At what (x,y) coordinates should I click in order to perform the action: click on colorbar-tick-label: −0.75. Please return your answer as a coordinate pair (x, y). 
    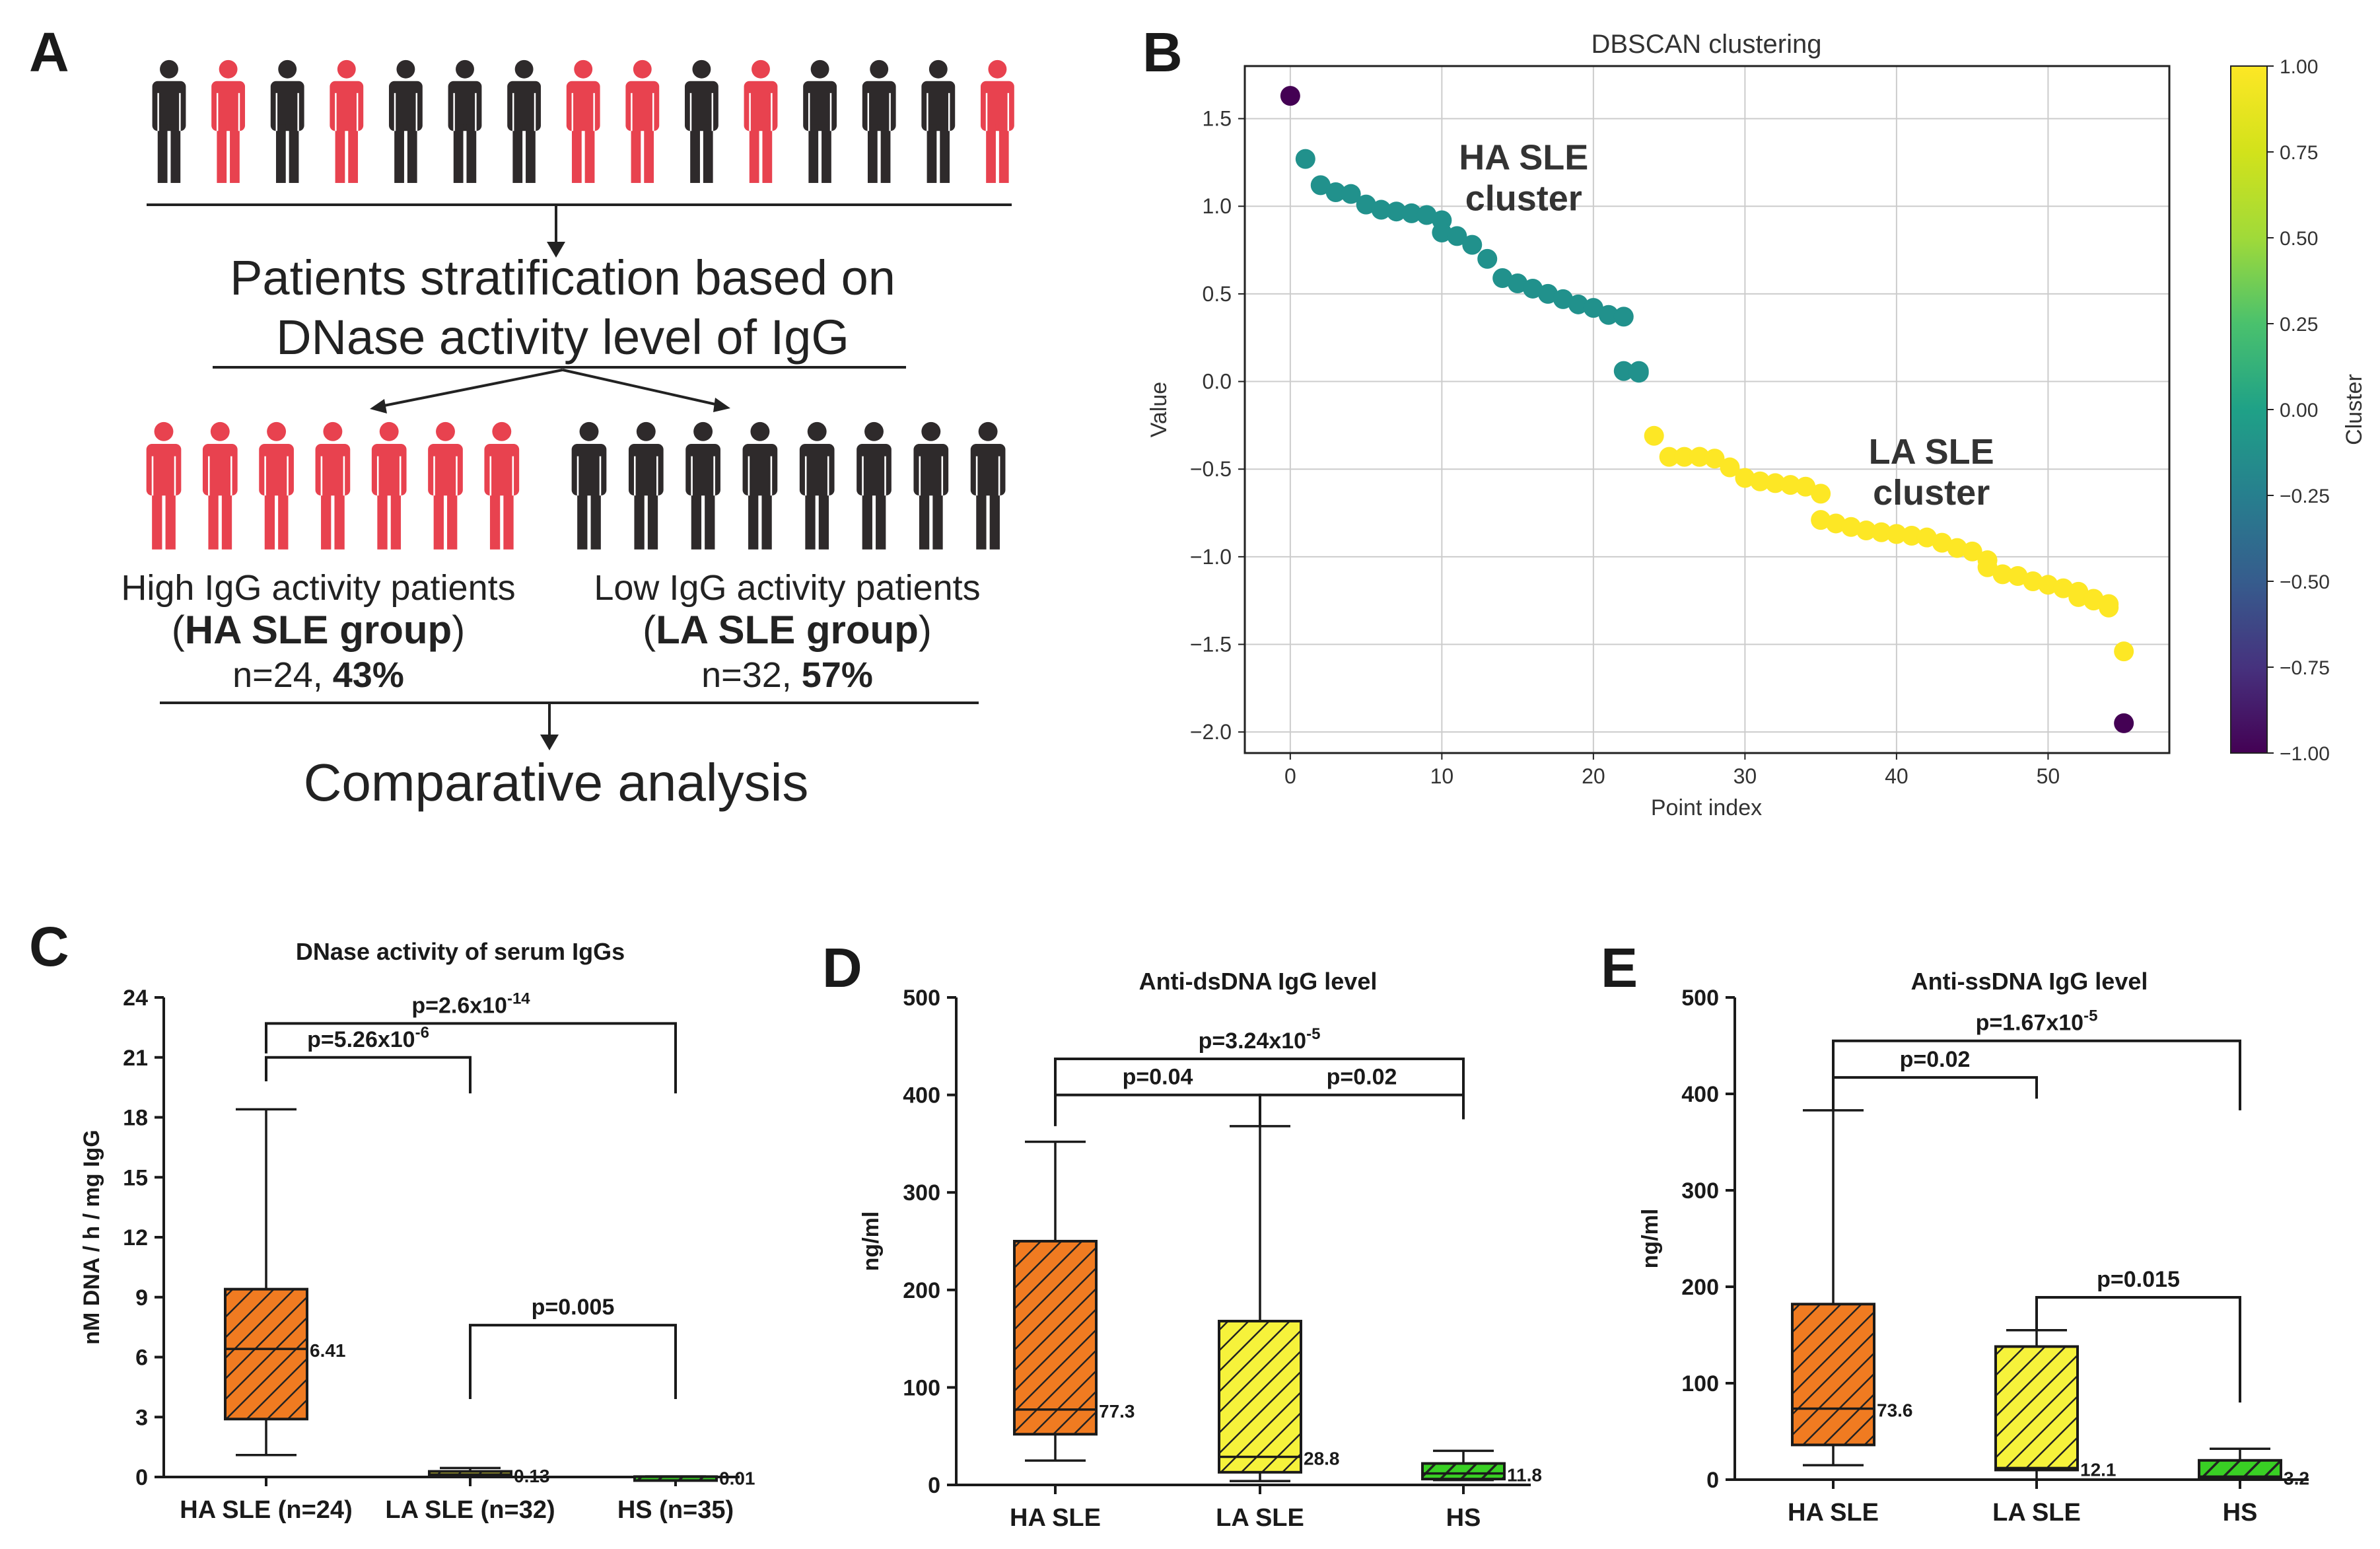
    Looking at the image, I should click on (2305, 668).